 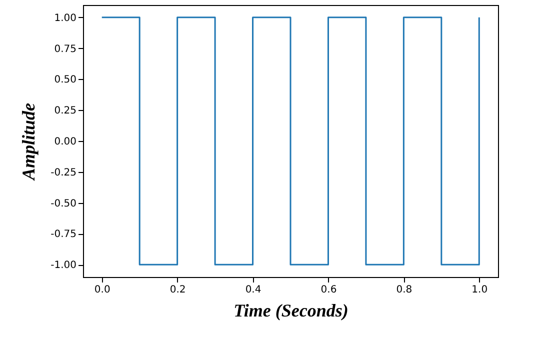 I want to click on x-tick-label: 0.2, so click(x=178, y=290).